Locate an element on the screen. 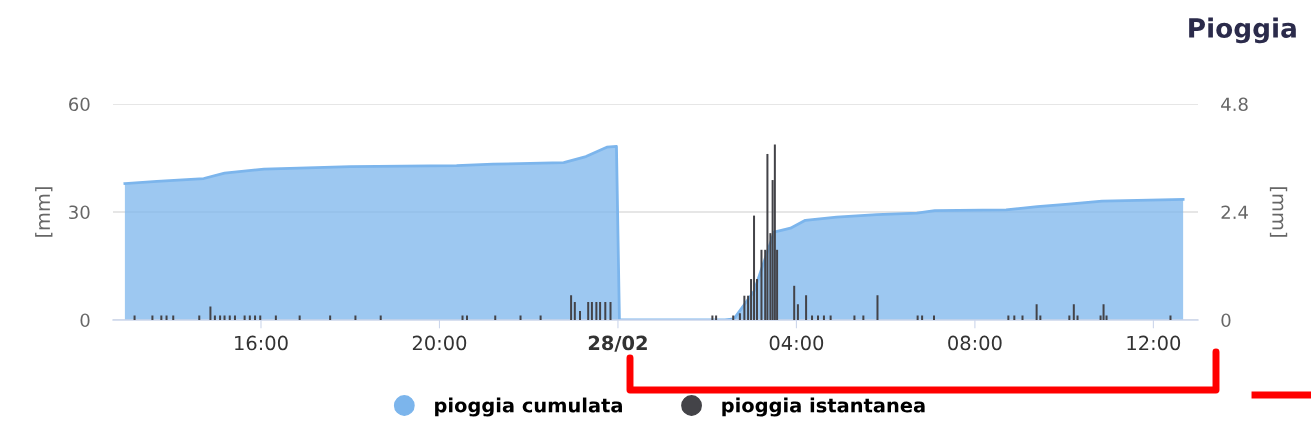 The image size is (1311, 434). legend-label: pioggia cumulata is located at coordinates (528, 407).